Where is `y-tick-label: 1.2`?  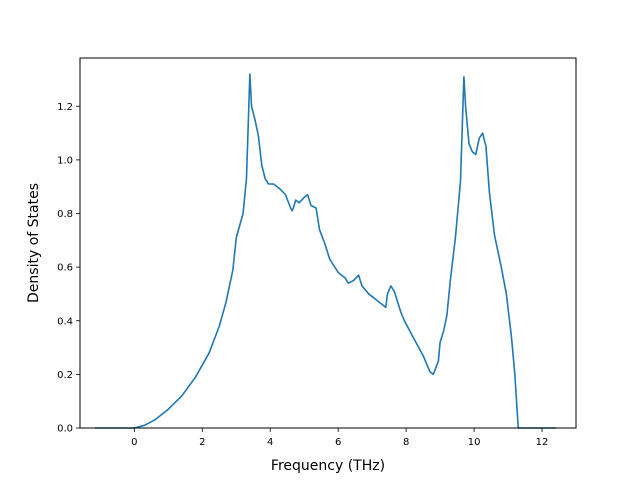 y-tick-label: 1.2 is located at coordinates (65, 107).